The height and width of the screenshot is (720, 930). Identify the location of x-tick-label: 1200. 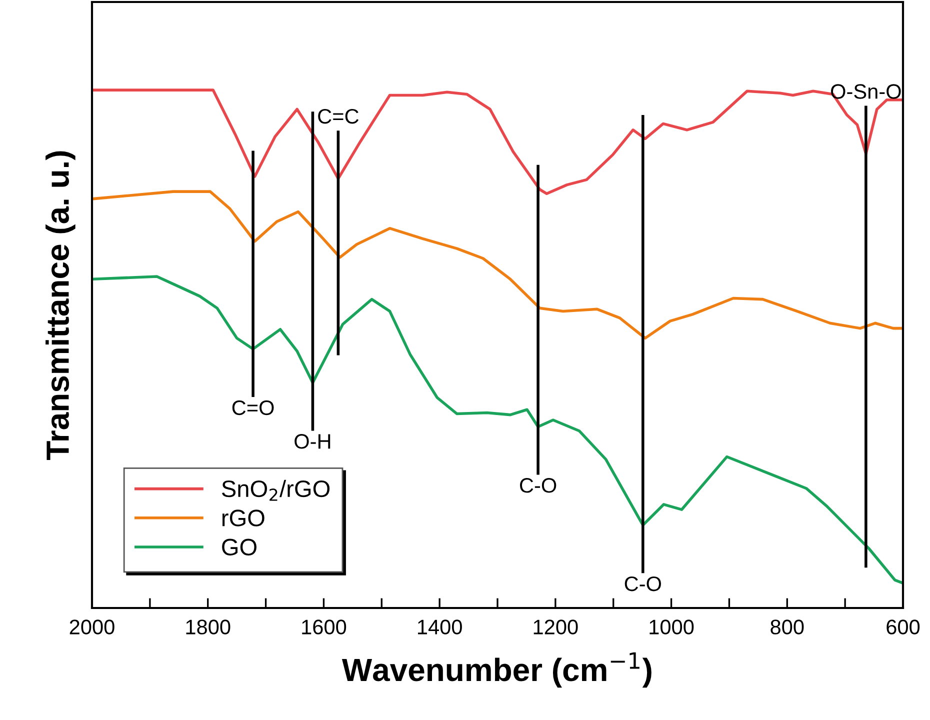
(556, 627).